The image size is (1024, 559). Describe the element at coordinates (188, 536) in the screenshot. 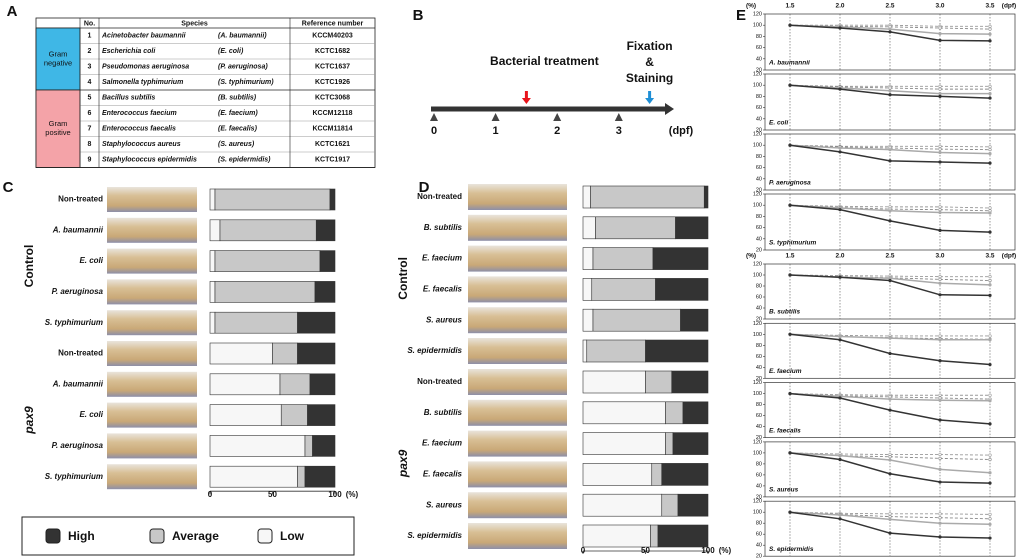

I see `legend-box` at that location.